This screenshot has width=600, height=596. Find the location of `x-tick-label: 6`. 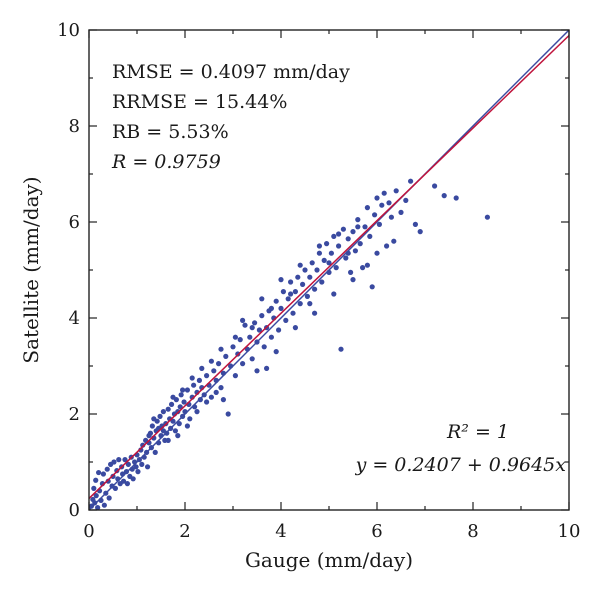

x-tick-label: 6 is located at coordinates (376, 531).